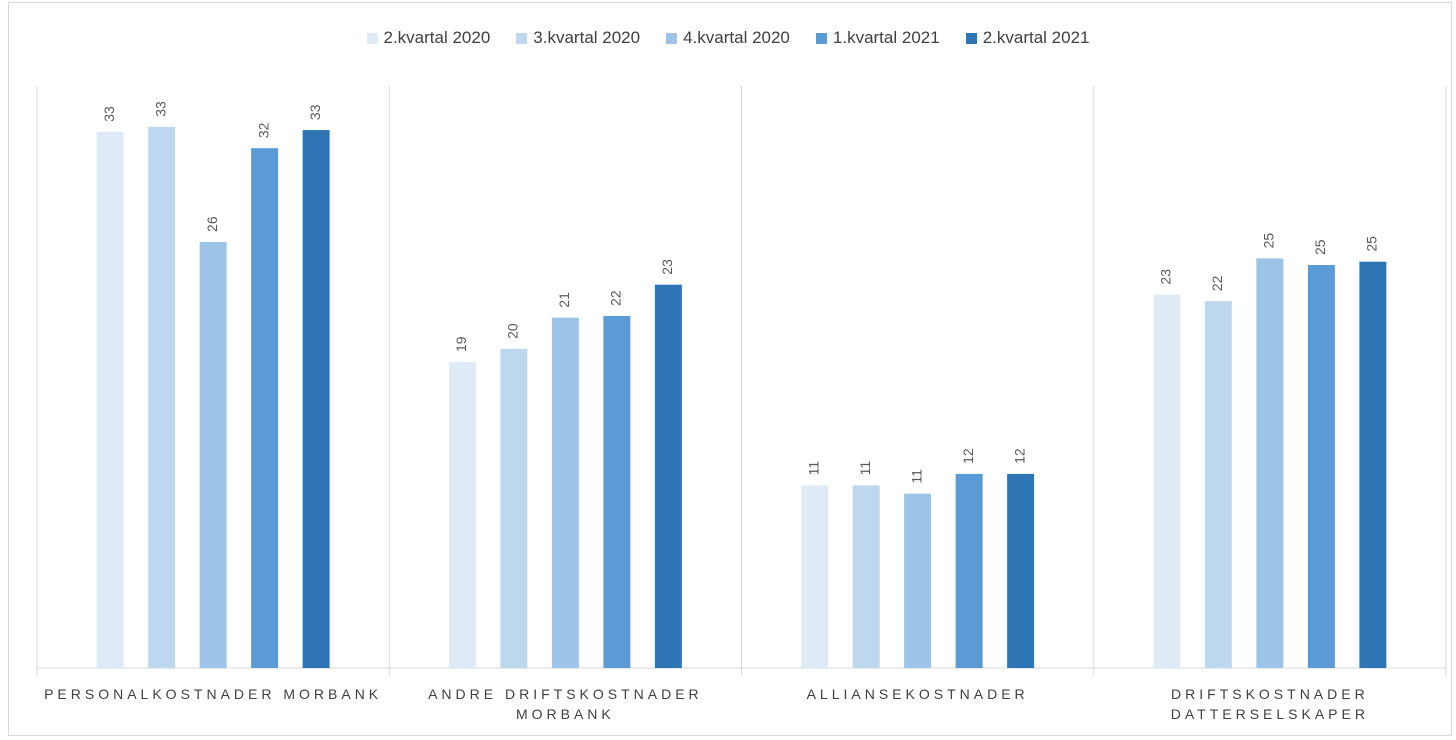 This screenshot has height=740, width=1456. What do you see at coordinates (1036, 37) in the screenshot?
I see `legend-label: 2.kvartal 2021` at bounding box center [1036, 37].